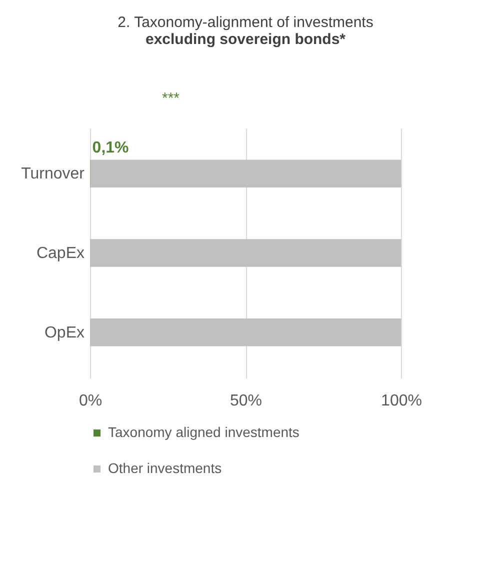  I want to click on y-tick-label: CapEx, so click(60, 253).